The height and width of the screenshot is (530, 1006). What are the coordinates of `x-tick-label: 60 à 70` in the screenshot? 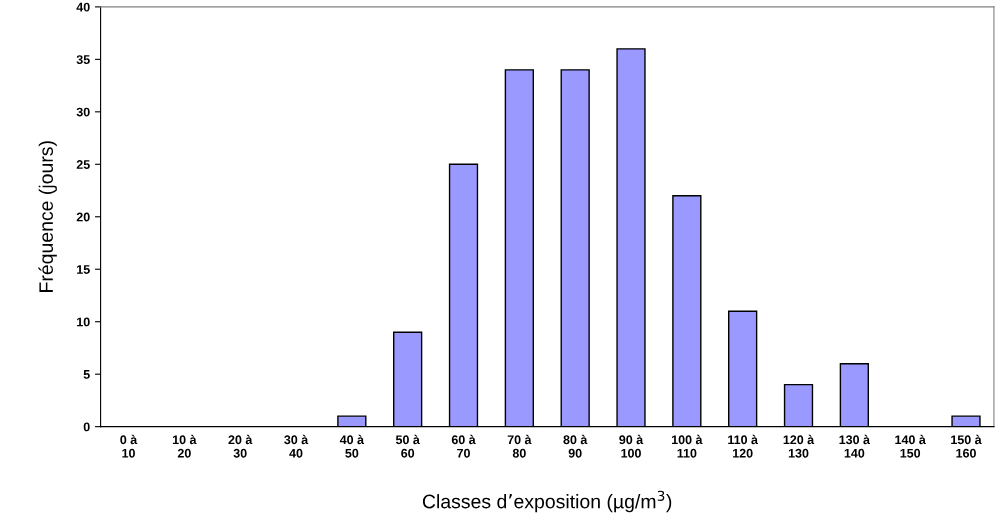 It's located at (463, 446).